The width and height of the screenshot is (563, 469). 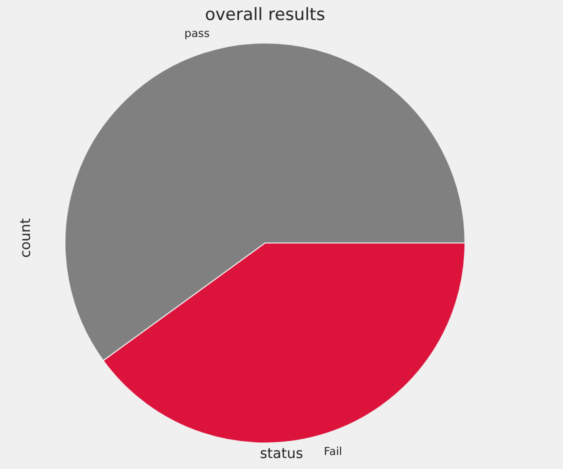 What do you see at coordinates (282, 454) in the screenshot?
I see `text: status` at bounding box center [282, 454].